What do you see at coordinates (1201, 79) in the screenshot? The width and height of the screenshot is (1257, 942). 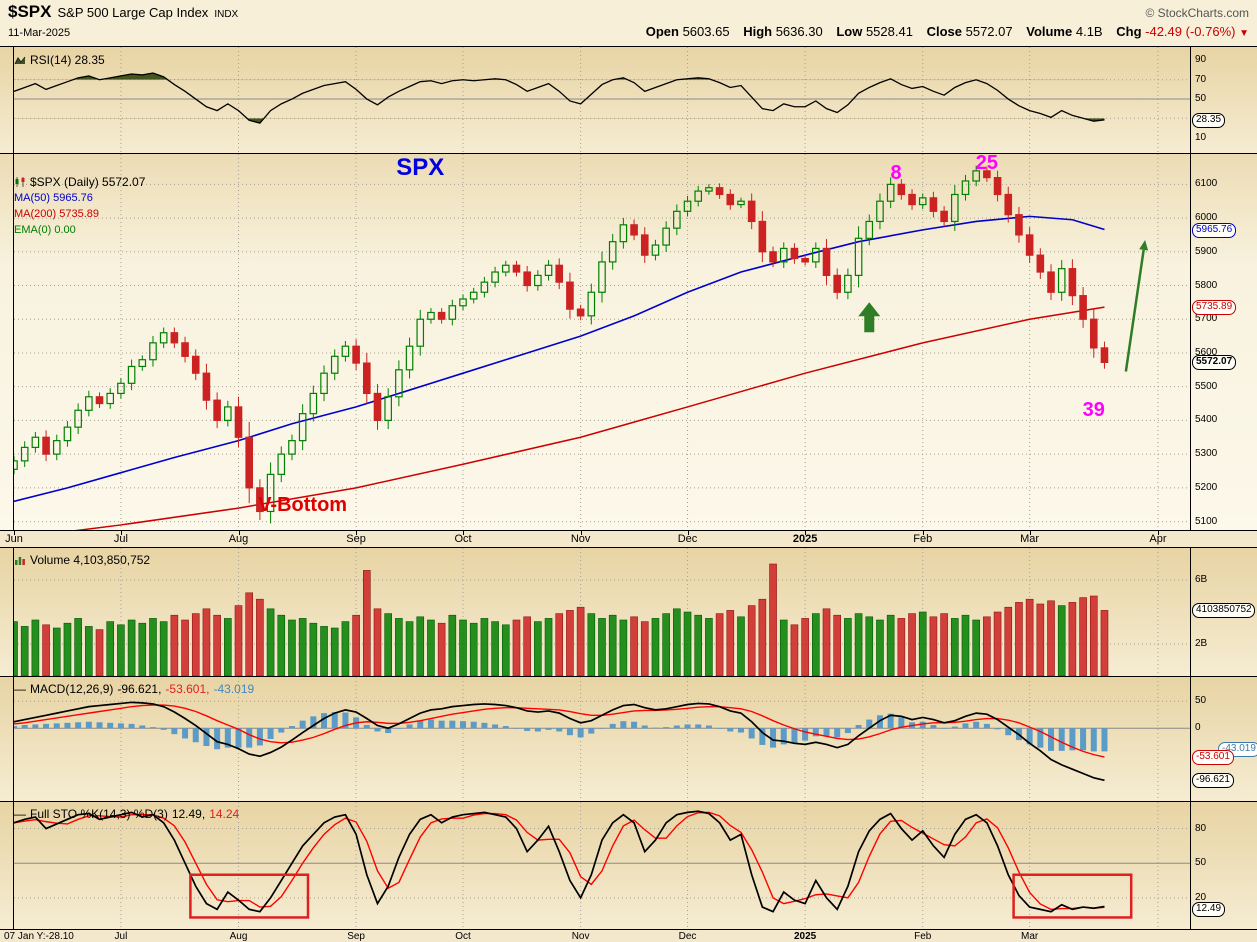 I see `y-axis-label: 70` at bounding box center [1201, 79].